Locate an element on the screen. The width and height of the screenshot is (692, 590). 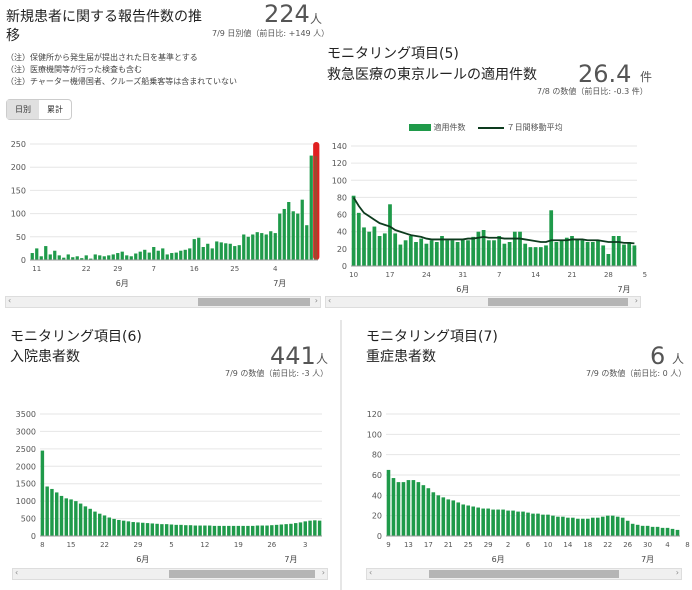
y-tick-label: 2500 is located at coordinates (26, 449).